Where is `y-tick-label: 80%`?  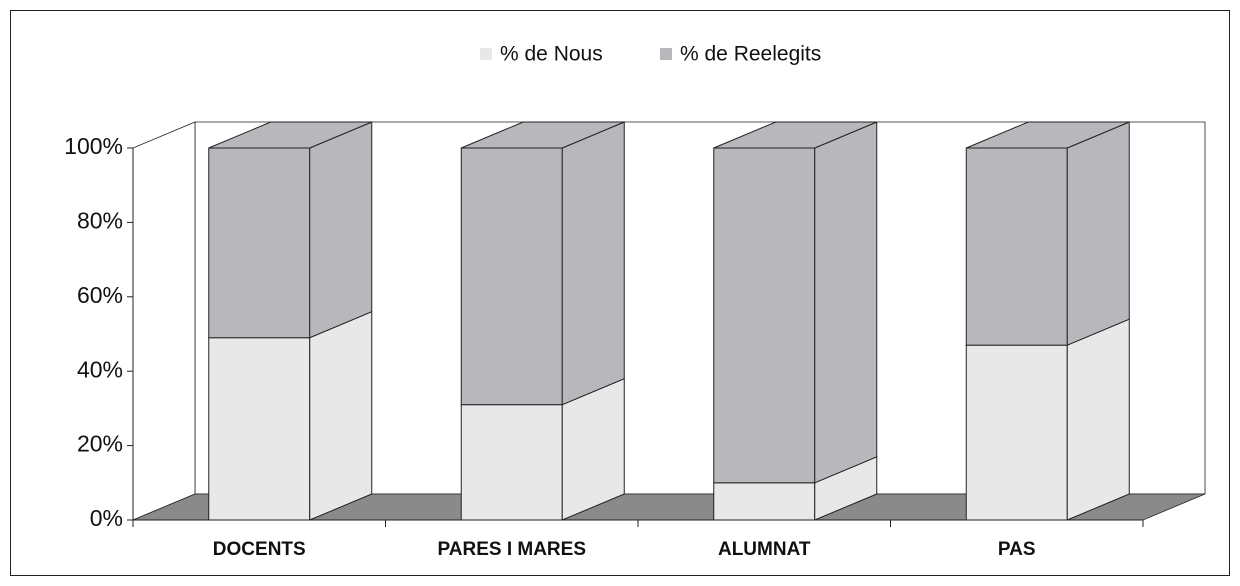
y-tick-label: 80% is located at coordinates (100, 220).